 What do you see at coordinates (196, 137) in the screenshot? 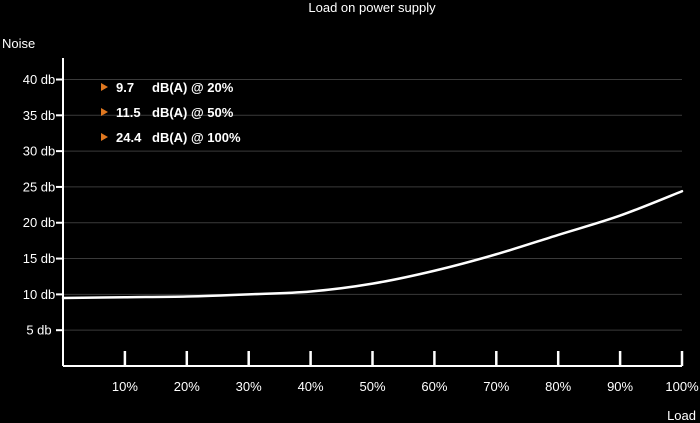
I see `annotation-text: dB(A) @ 100%` at bounding box center [196, 137].